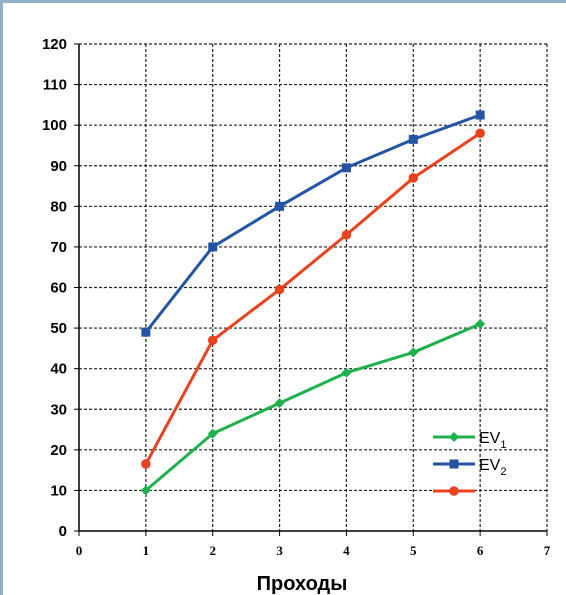  I want to click on y-tick-label: 80, so click(58, 206).